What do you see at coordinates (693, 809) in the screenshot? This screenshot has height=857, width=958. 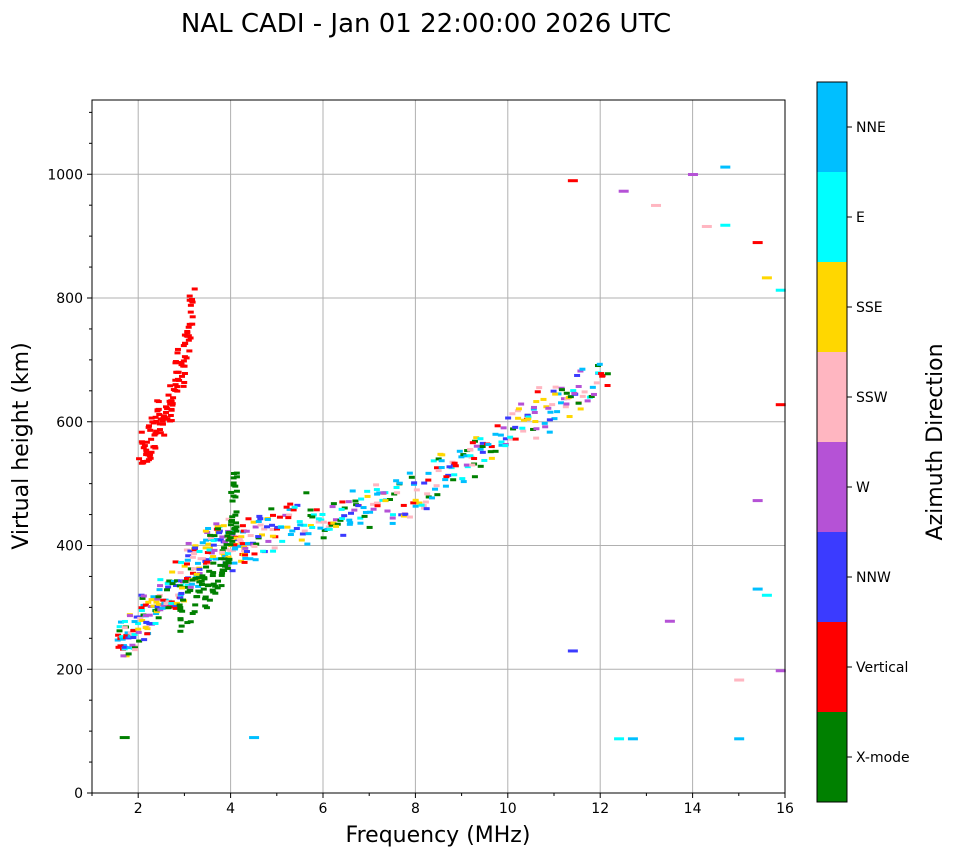 I see `x-tick-label: 14` at bounding box center [693, 809].